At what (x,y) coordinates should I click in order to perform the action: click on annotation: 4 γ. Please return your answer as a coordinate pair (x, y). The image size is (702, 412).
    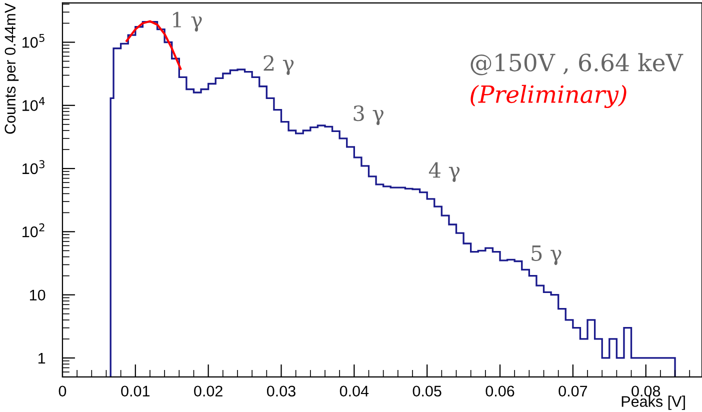
    Looking at the image, I should click on (444, 172).